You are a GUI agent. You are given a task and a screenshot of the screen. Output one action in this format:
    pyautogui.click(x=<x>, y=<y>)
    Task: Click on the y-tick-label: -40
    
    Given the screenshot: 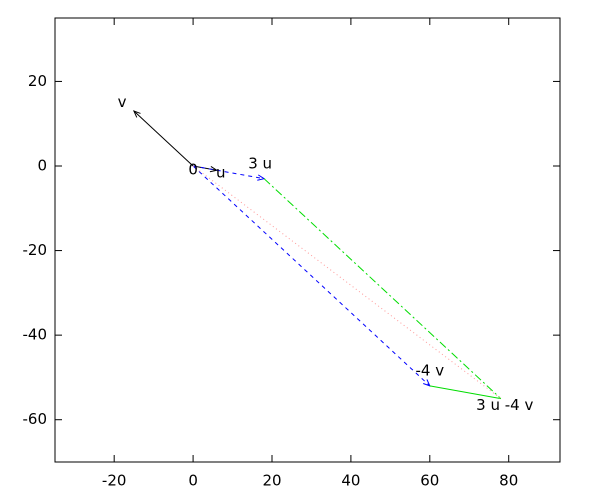 What is the action you would take?
    pyautogui.click(x=35, y=335)
    